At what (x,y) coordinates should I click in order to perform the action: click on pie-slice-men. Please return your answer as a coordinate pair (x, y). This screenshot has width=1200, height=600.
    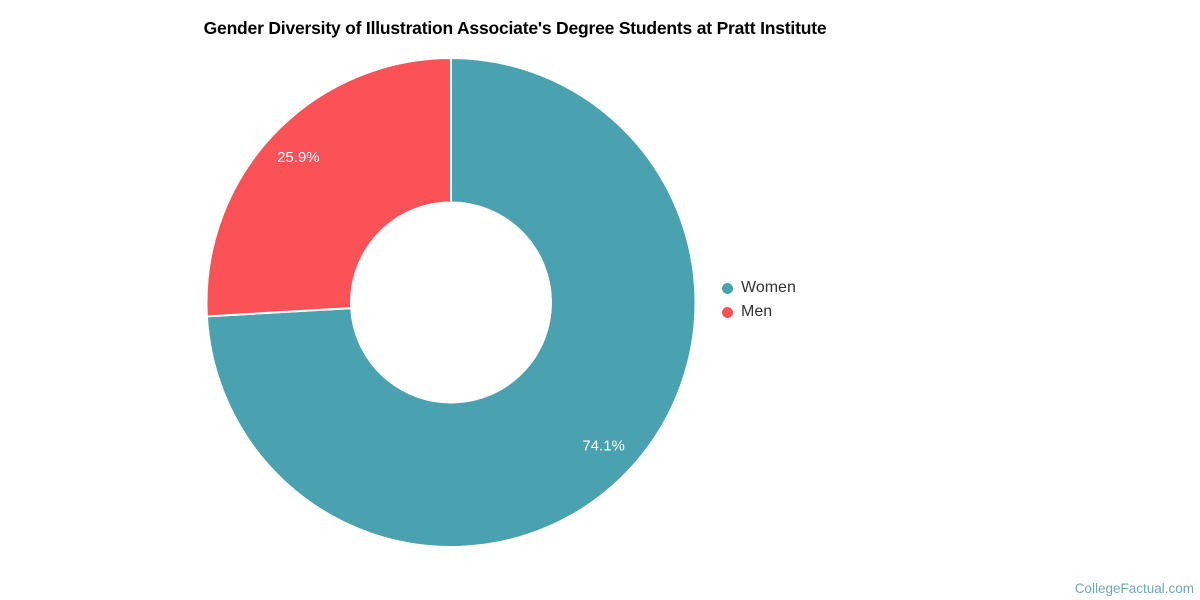
    Looking at the image, I should click on (328, 187).